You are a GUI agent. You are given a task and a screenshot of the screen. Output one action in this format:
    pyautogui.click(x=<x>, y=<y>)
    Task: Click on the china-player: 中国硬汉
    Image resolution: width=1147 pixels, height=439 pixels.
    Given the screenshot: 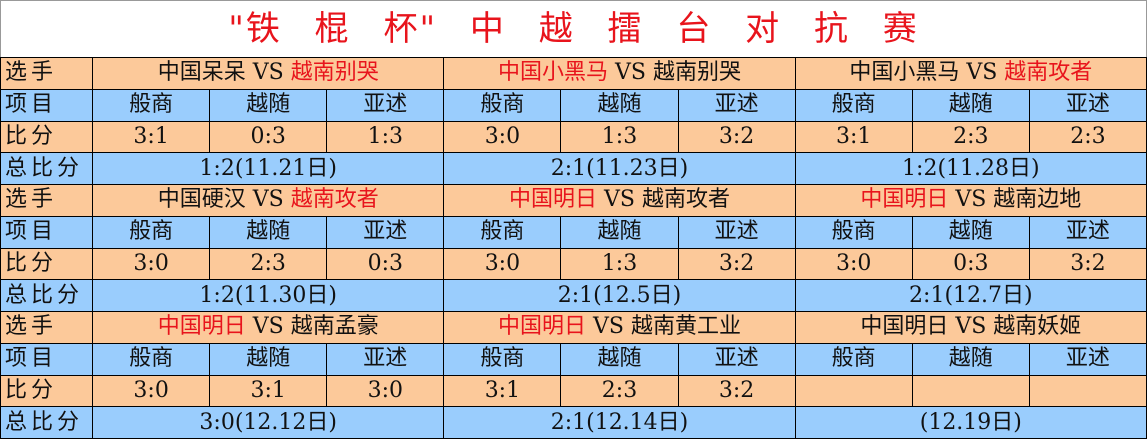 What is the action you would take?
    pyautogui.click(x=201, y=200)
    